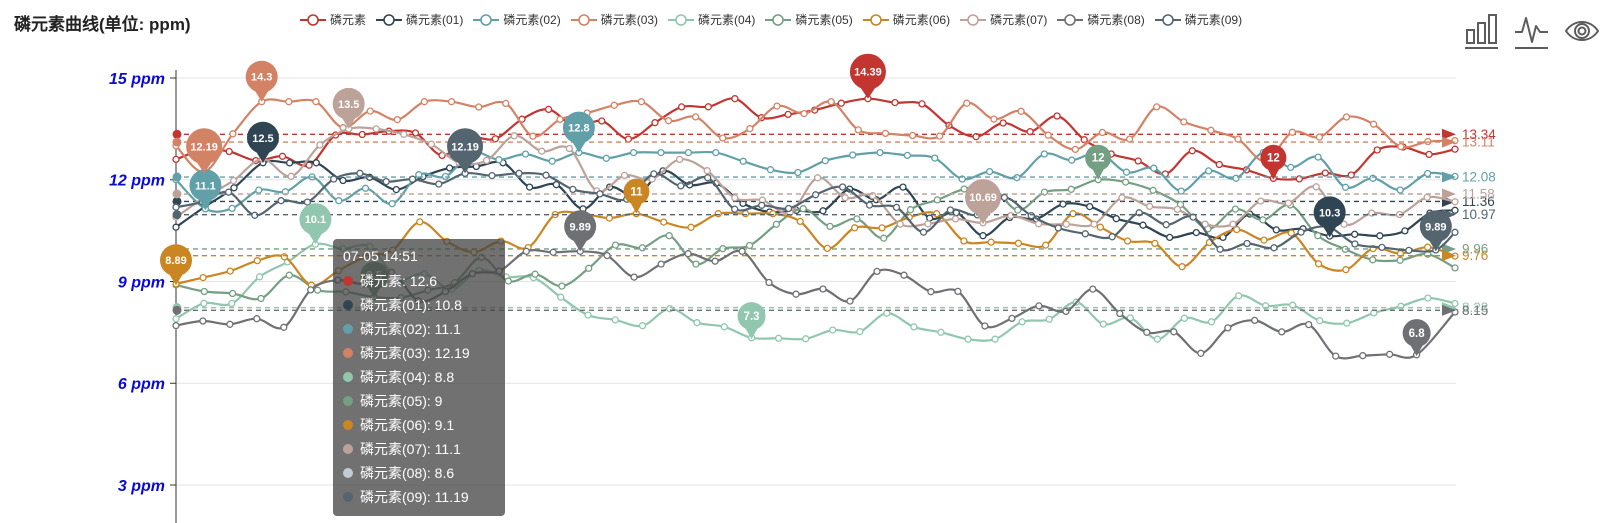 This screenshot has height=523, width=1614. I want to click on svg-text: 14.39, so click(868, 73).